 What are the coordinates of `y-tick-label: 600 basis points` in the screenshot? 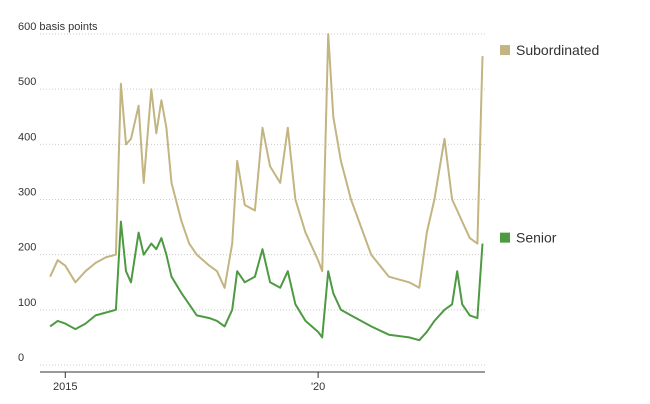 It's located at (58, 27).